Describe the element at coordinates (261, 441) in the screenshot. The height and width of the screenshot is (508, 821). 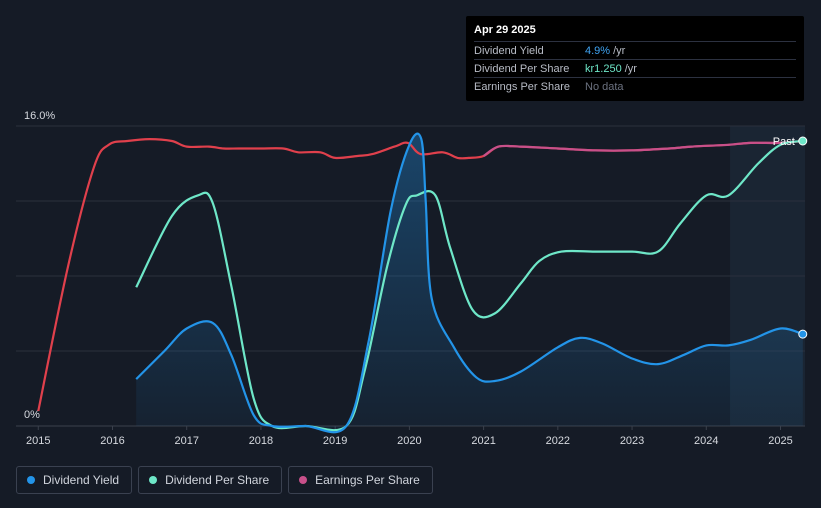
I see `x-tick-label: 2018` at that location.